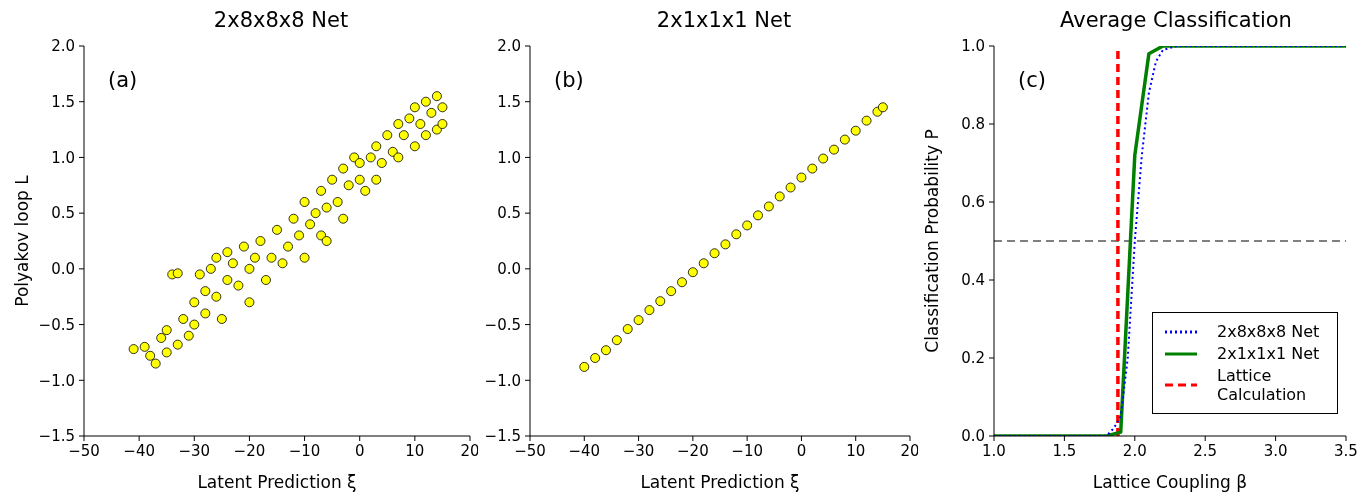  Describe the element at coordinates (932, 241) in the screenshot. I see `y-axis-title: Classification Probability P` at that location.